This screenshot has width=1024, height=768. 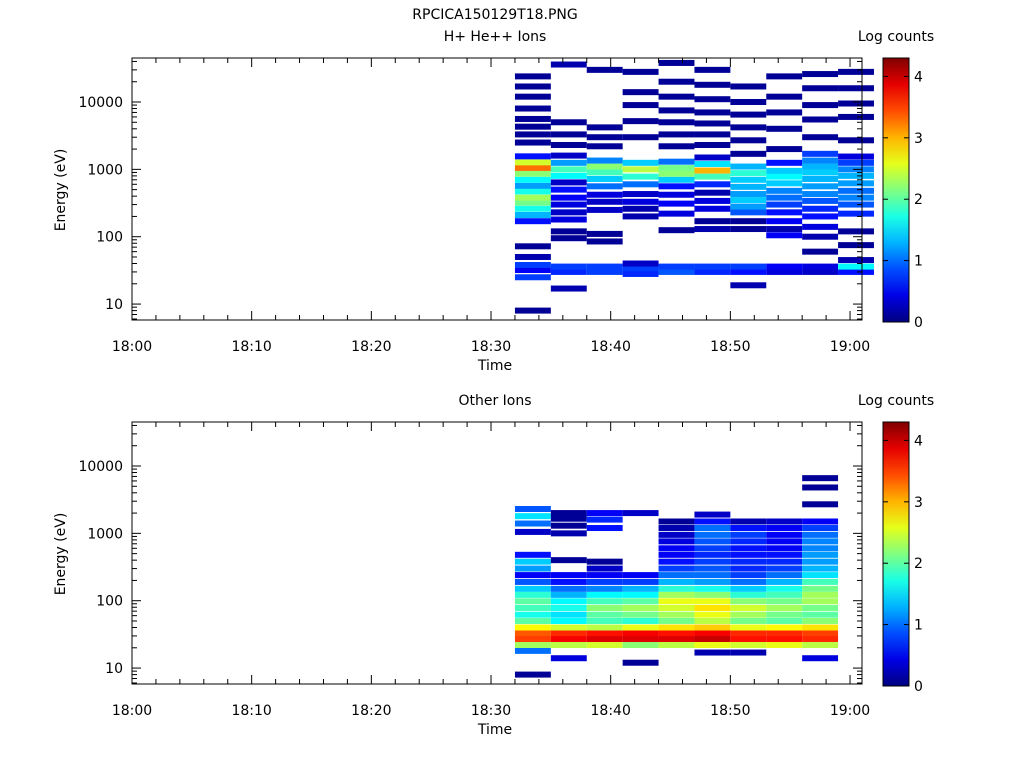 What do you see at coordinates (114, 669) in the screenshot?
I see `y-tick-label: 10` at bounding box center [114, 669].